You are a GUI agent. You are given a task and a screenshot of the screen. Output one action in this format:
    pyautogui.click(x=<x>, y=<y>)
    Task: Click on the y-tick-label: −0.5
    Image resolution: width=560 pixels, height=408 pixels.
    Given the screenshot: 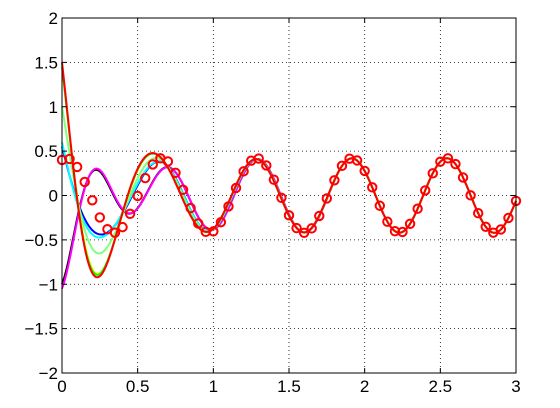 What is the action you would take?
    pyautogui.click(x=41, y=240)
    